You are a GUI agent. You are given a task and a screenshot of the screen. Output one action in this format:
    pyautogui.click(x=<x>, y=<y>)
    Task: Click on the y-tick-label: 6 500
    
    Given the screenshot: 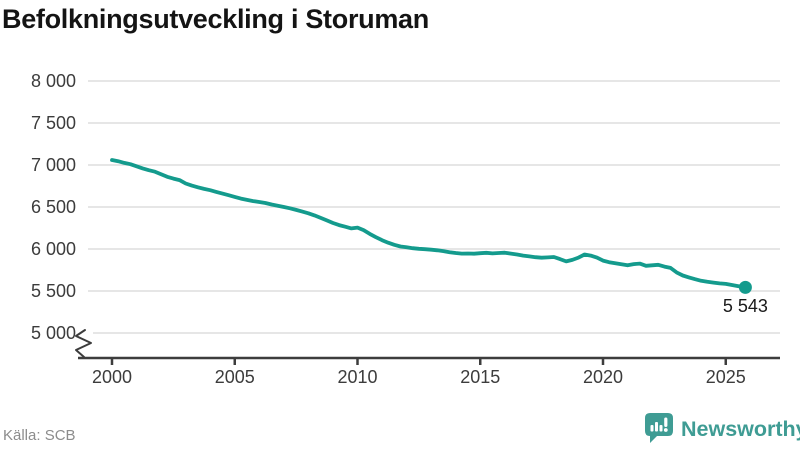 What is the action you would take?
    pyautogui.click(x=53, y=207)
    